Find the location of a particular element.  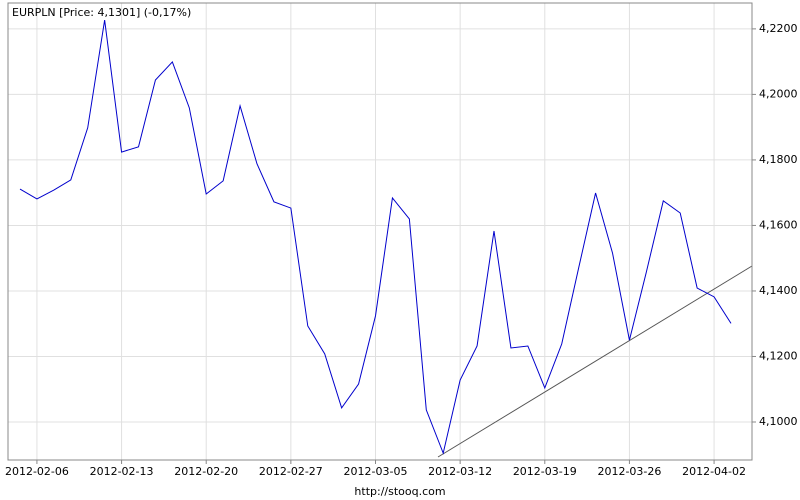

y-tick-label: 4,2200 is located at coordinates (778, 28).